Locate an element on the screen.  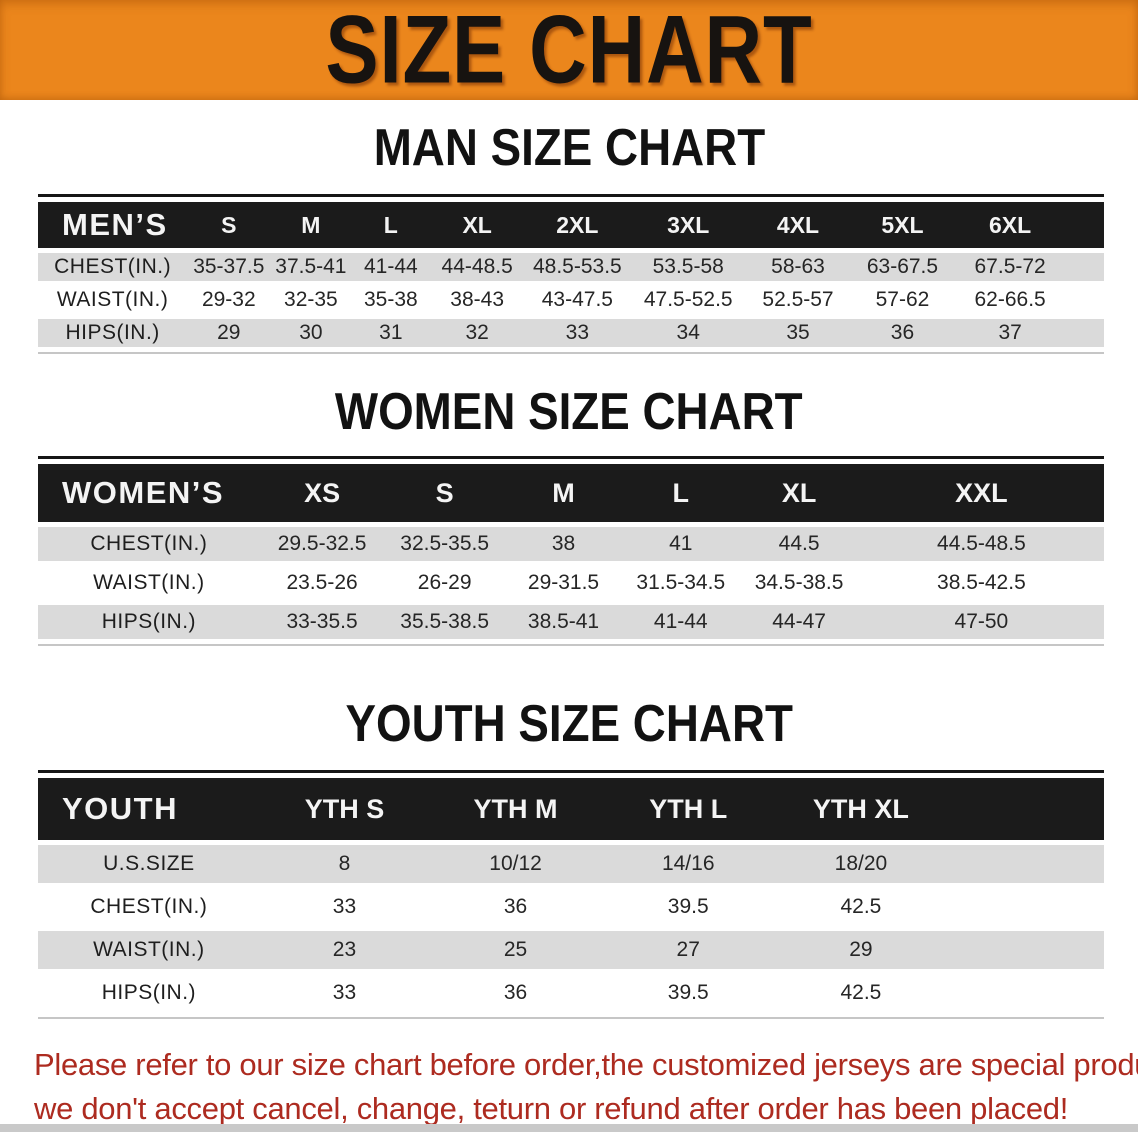
size-value: 43-47.5 is located at coordinates (577, 300).